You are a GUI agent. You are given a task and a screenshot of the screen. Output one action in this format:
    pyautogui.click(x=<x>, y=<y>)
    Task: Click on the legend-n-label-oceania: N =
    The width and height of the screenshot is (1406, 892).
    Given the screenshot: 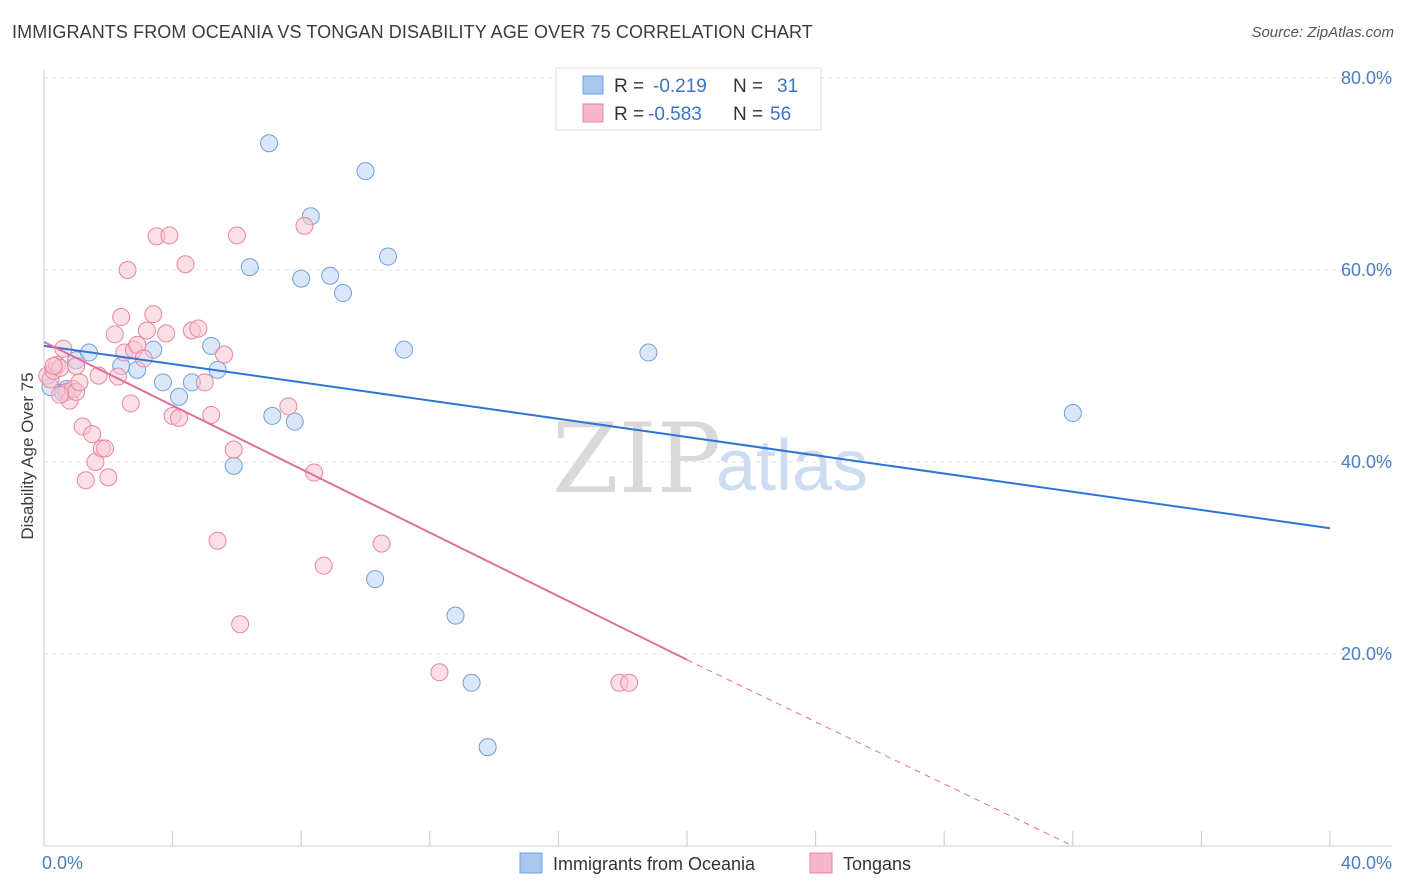 What is the action you would take?
    pyautogui.click(x=748, y=86)
    